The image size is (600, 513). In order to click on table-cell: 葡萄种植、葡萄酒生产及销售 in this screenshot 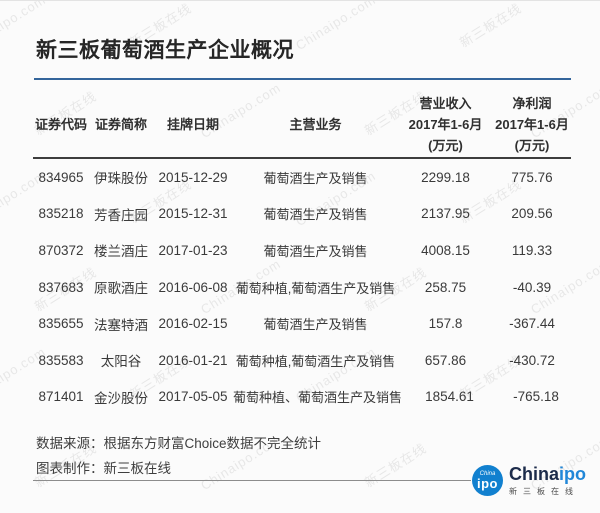, I will do `click(318, 398)`.